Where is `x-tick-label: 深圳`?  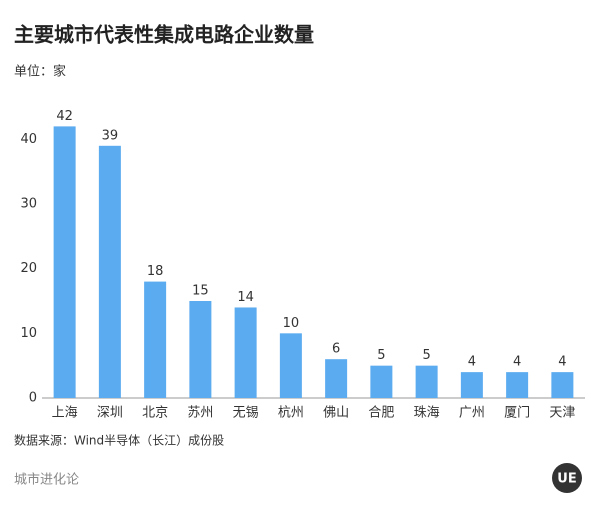 x-tick-label: 深圳 is located at coordinates (110, 413).